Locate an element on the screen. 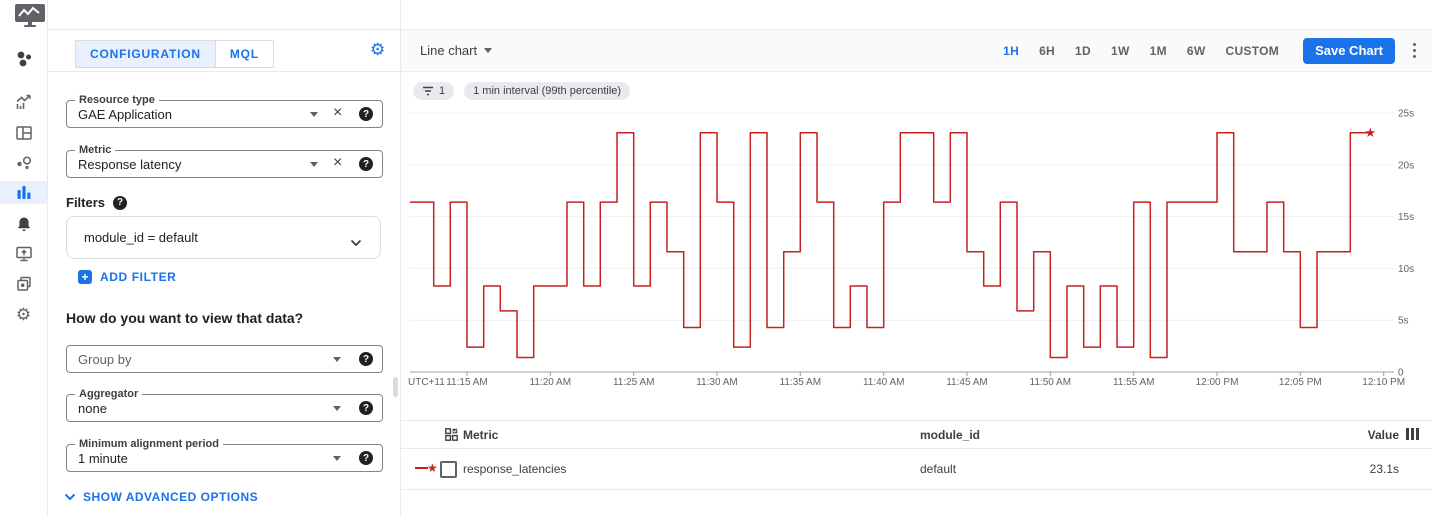 This screenshot has height=516, width=1432. sidebar-item-alerting is located at coordinates (23, 224).